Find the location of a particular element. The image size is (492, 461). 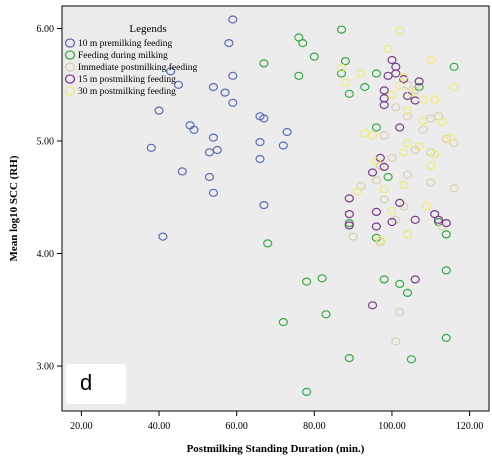

legend-entry: 30 m postmilking feeding is located at coordinates (127, 91).